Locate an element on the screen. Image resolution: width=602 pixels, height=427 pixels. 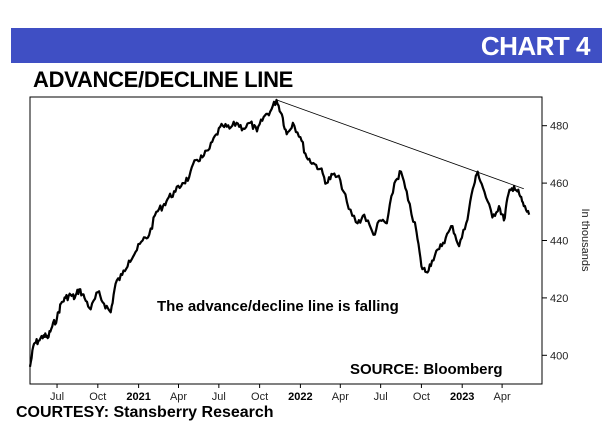
chart-title: ADVANCE/DECLINE LINE is located at coordinates (163, 79).